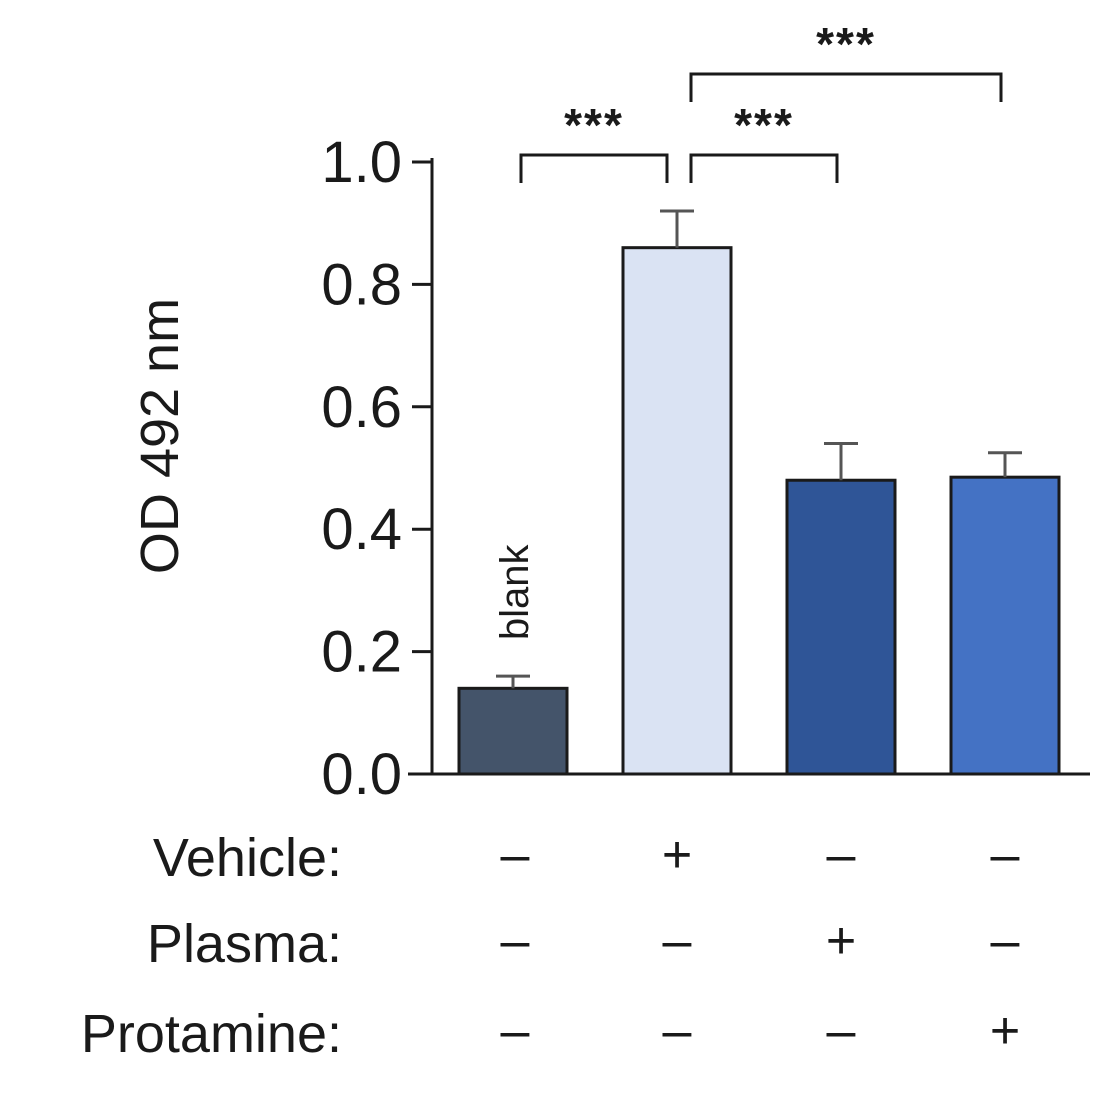  Describe the element at coordinates (677, 941) in the screenshot. I see `condition-sign-1-1: –` at that location.